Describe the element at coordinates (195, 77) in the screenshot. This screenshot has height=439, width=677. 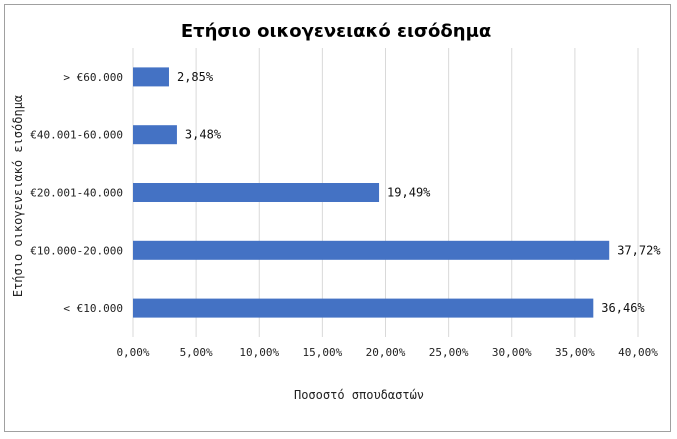
I see `data-label: 2,85%` at that location.